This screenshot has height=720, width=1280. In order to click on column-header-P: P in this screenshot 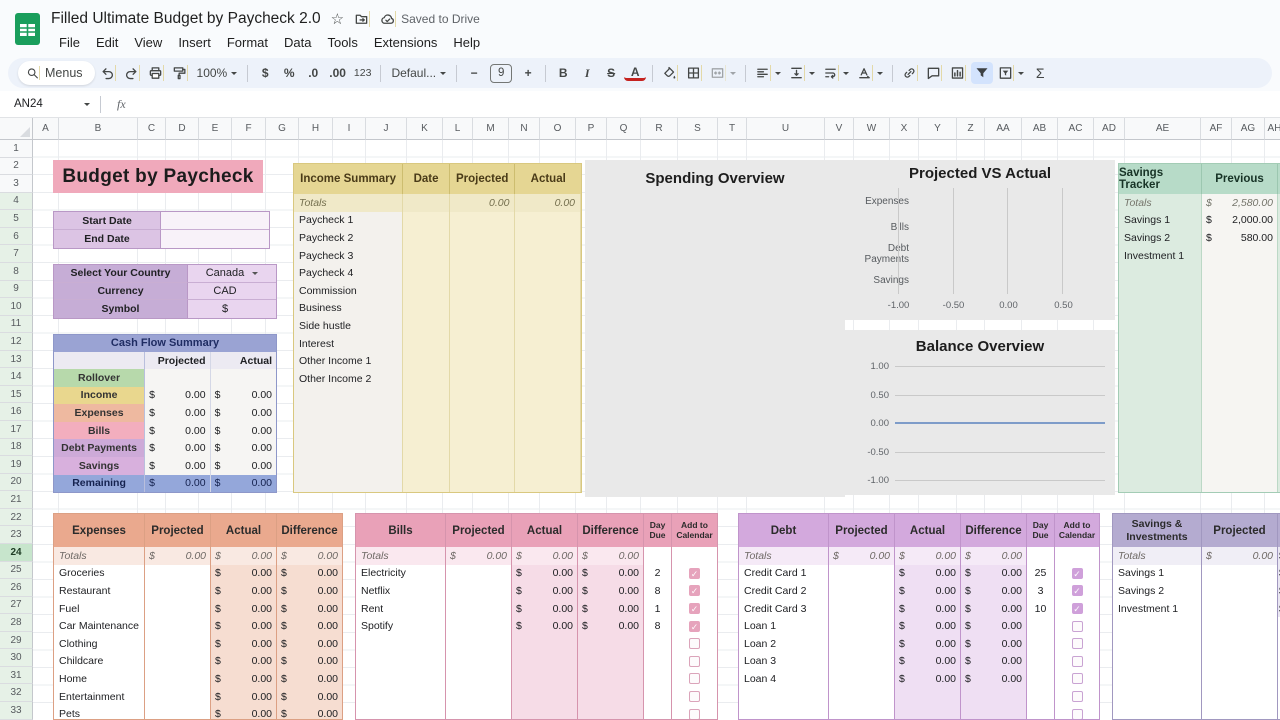, I will do `click(591, 129)`.